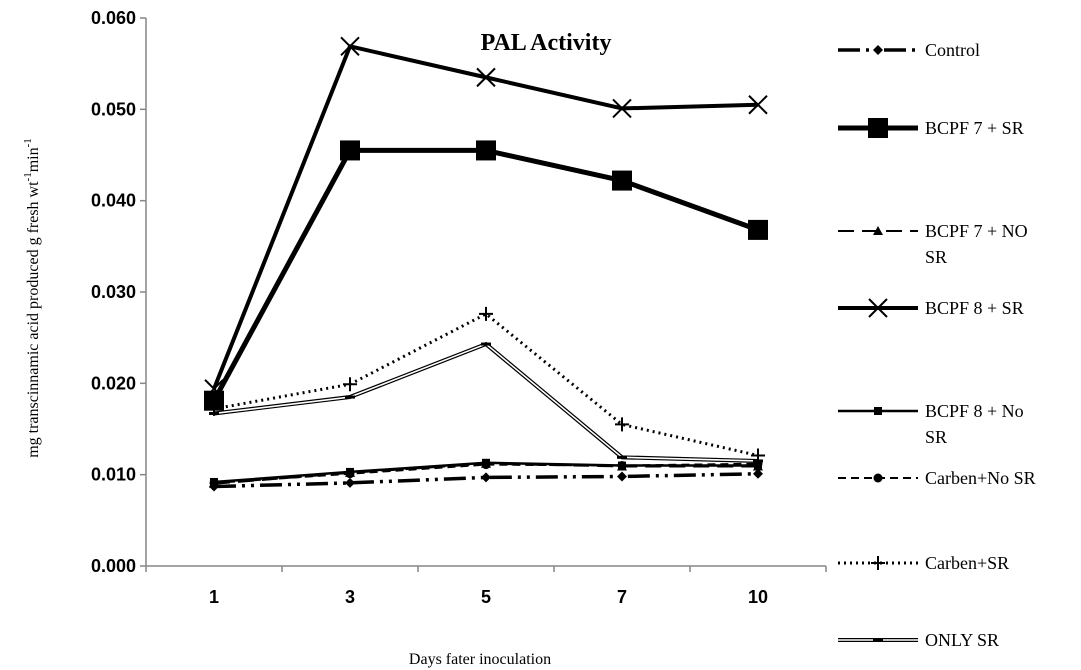 The image size is (1081, 670). What do you see at coordinates (918, 640) in the screenshot?
I see `legend-entry: ONLY SR` at bounding box center [918, 640].